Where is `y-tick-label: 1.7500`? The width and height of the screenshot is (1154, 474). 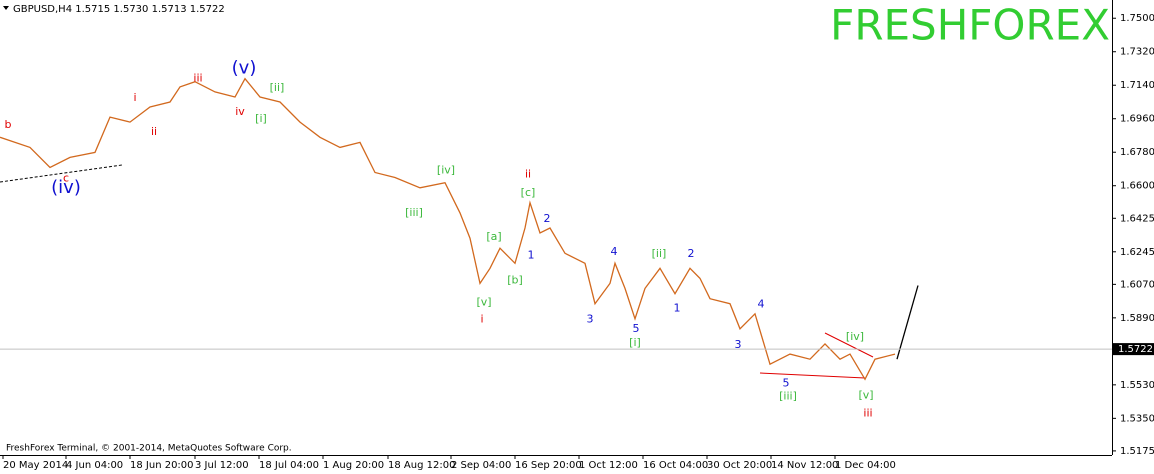
y-tick-label: 1.7500 is located at coordinates (1137, 18).